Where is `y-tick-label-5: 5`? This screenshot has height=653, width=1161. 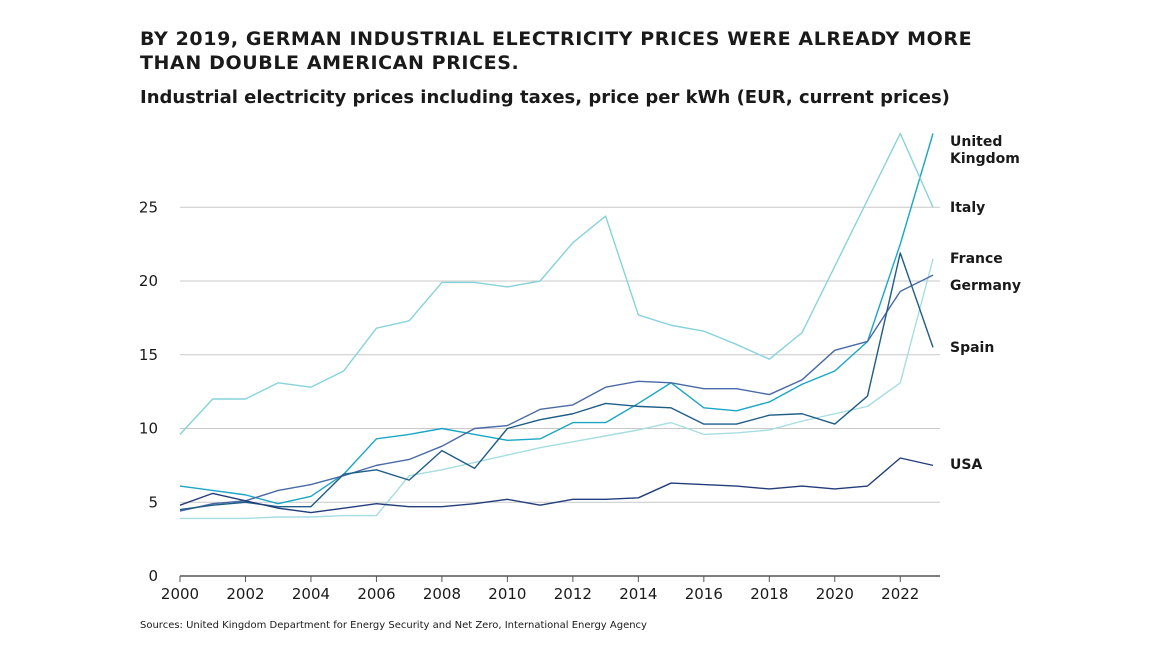
y-tick-label-5: 5 is located at coordinates (153, 502).